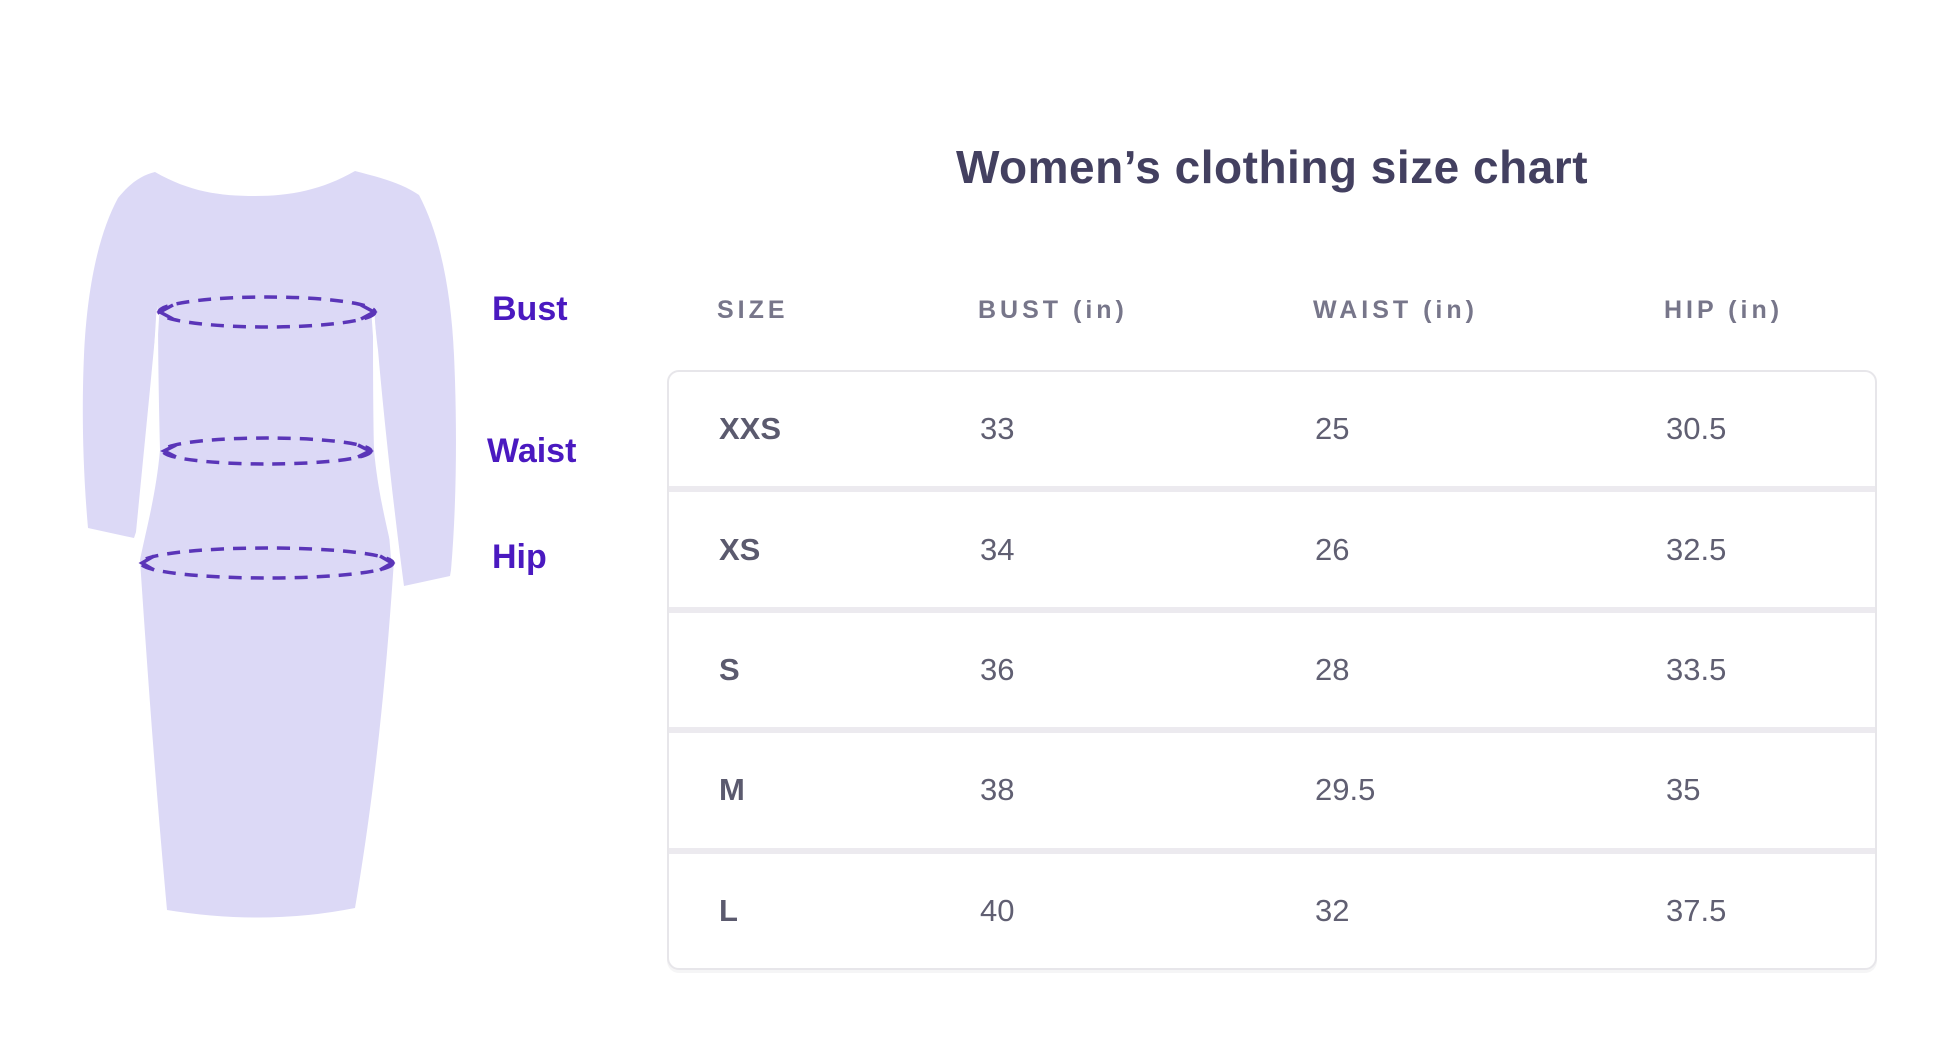  Describe the element at coordinates (997, 670) in the screenshot. I see `cell-bust: 36` at that location.